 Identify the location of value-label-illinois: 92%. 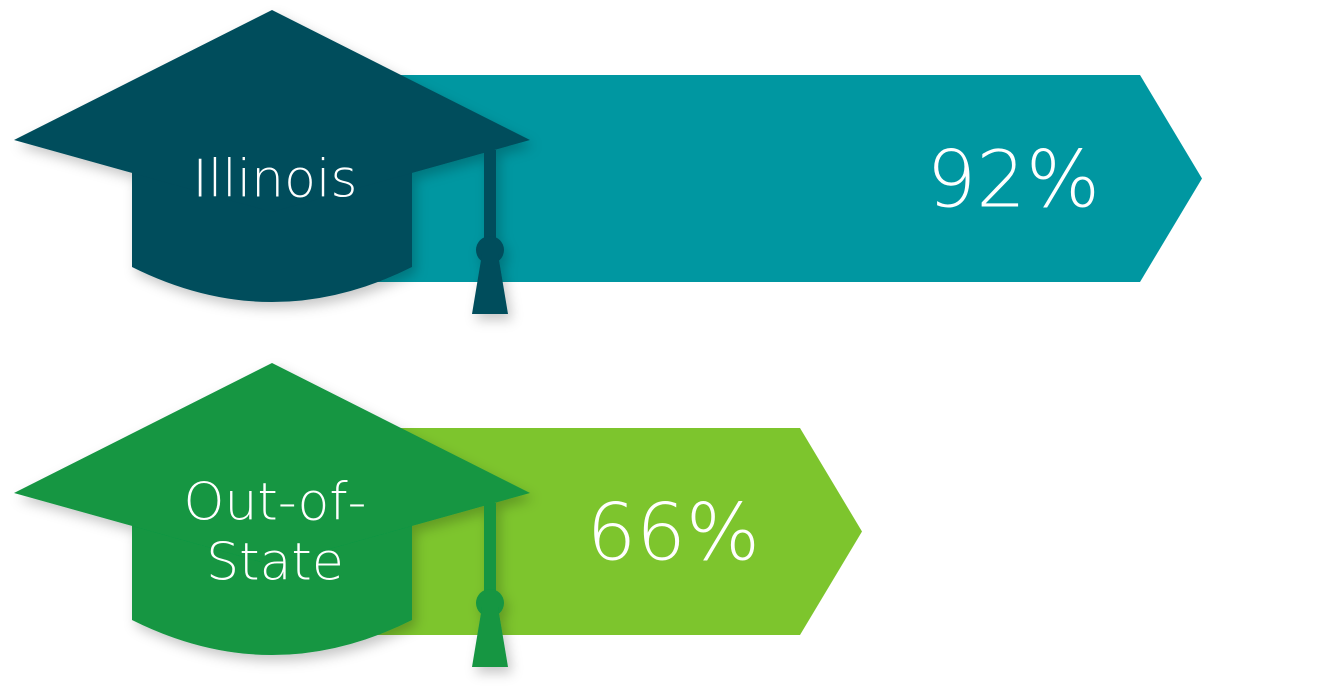
(1013, 181).